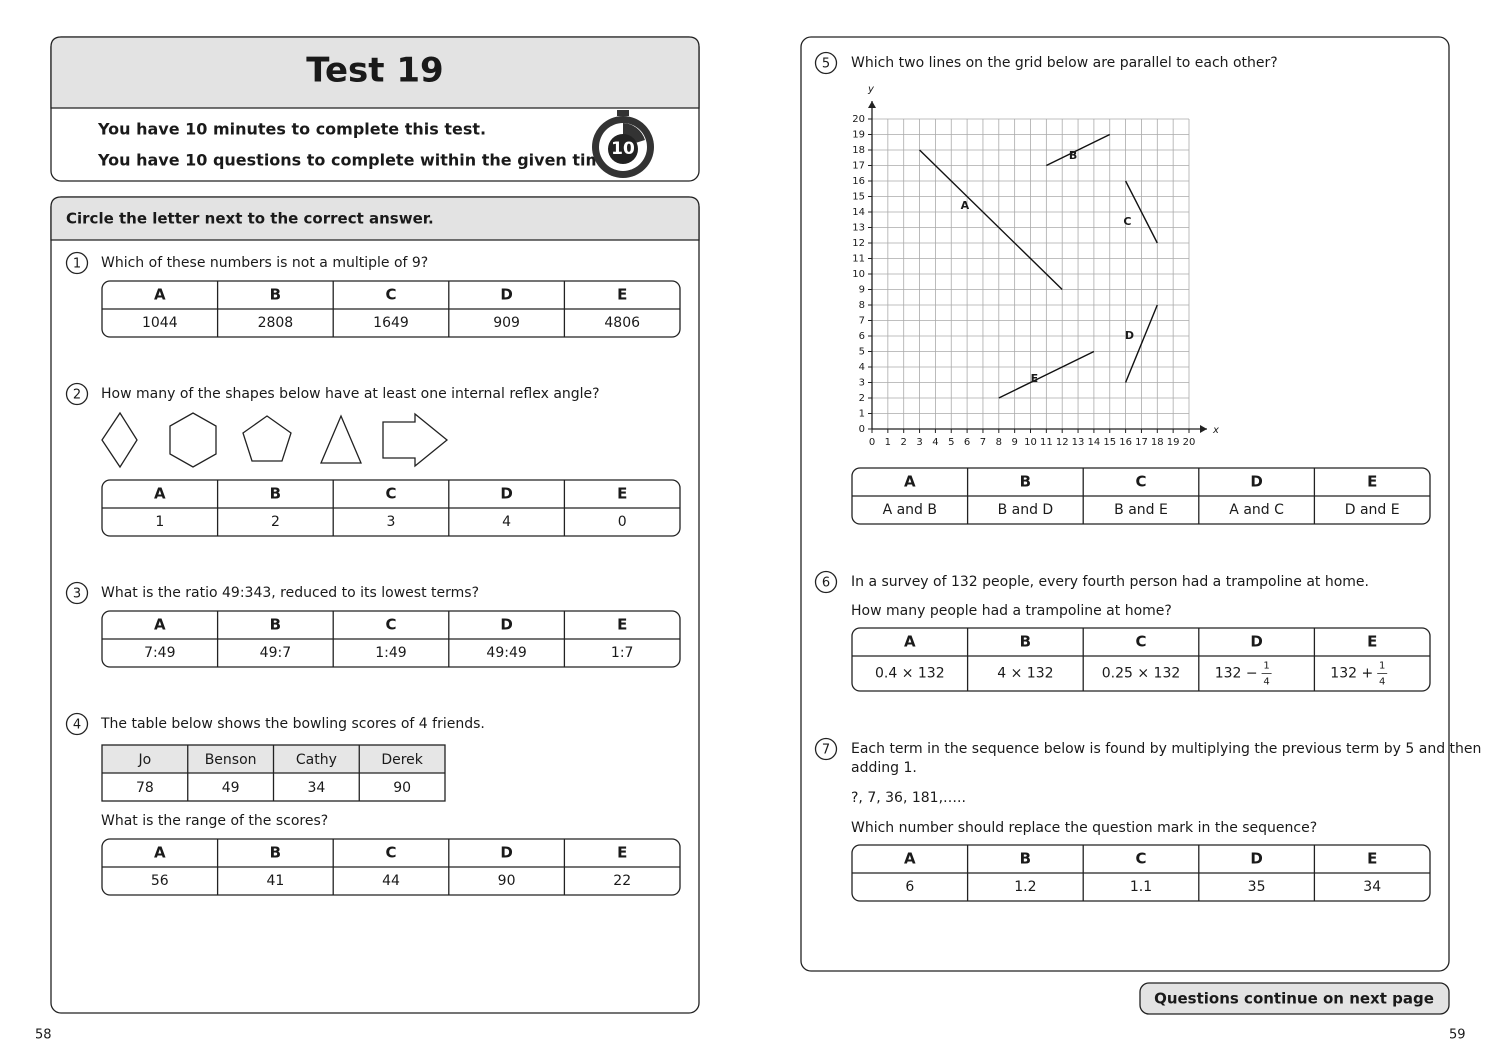 Image resolution: width=1500 pixels, height=1061 pixels. I want to click on answer-value: 49:49, so click(506, 653).